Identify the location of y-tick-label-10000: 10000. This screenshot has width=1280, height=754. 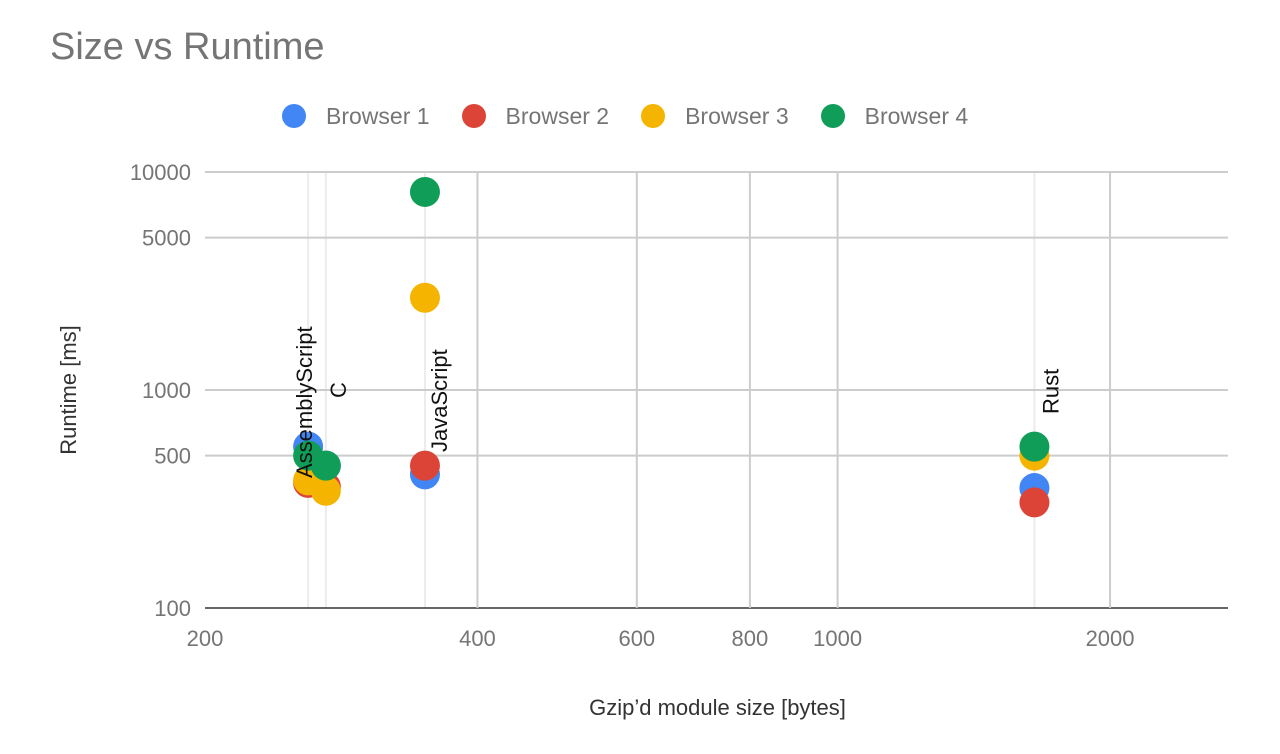
(160, 172).